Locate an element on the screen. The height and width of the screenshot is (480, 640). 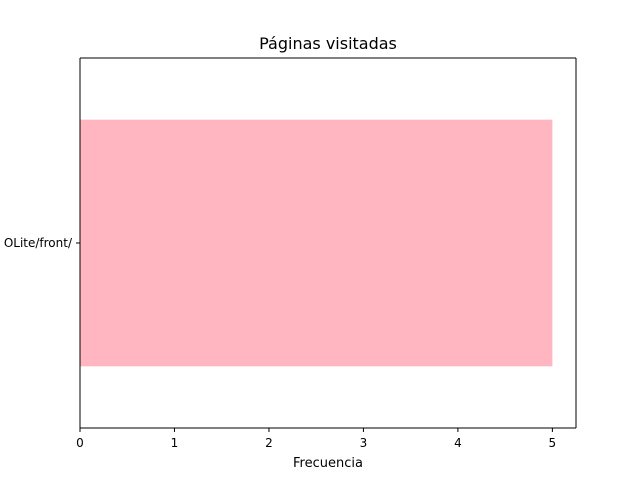
x-tick-label: 0 is located at coordinates (80, 443).